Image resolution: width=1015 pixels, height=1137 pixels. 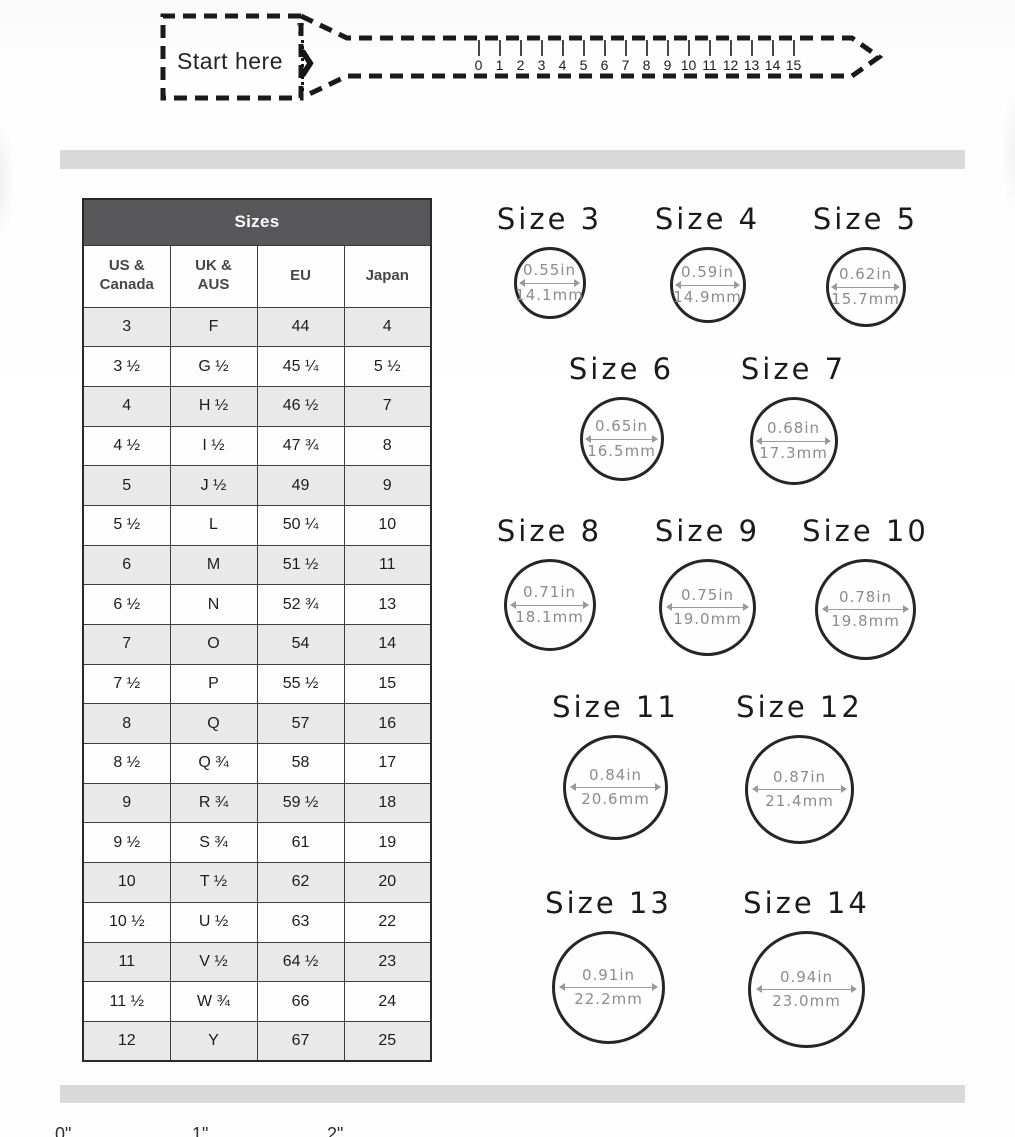 I want to click on table-row: 7 O 54 14, so click(x=257, y=644).